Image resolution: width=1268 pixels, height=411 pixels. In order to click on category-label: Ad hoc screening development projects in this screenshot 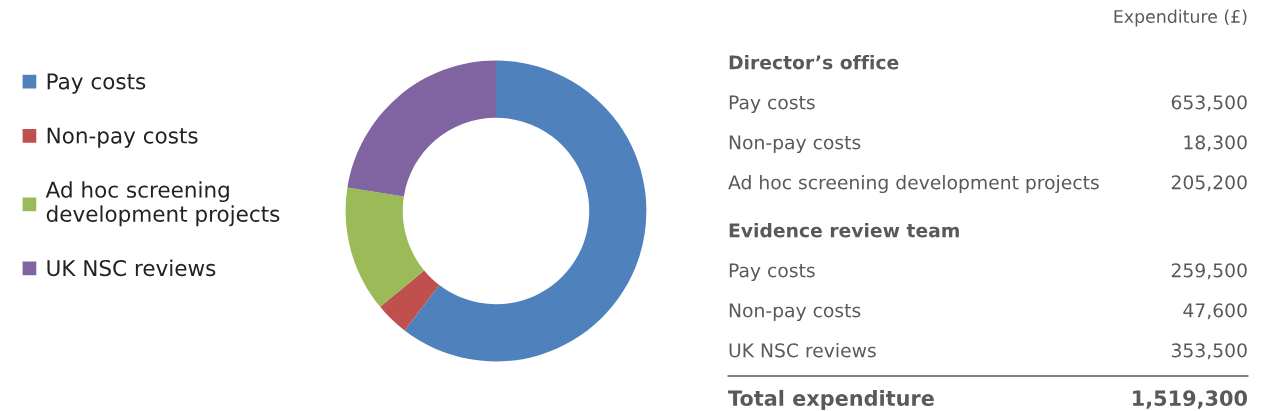, I will do `click(913, 184)`.